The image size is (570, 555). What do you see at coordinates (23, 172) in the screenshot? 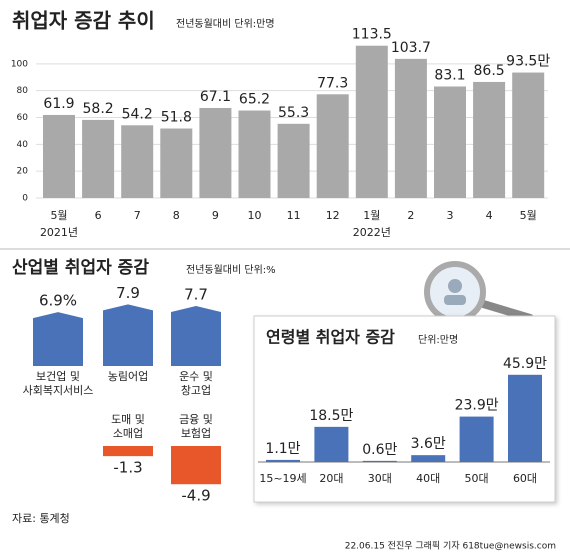
I see `y-tick-label: 20` at bounding box center [23, 172].